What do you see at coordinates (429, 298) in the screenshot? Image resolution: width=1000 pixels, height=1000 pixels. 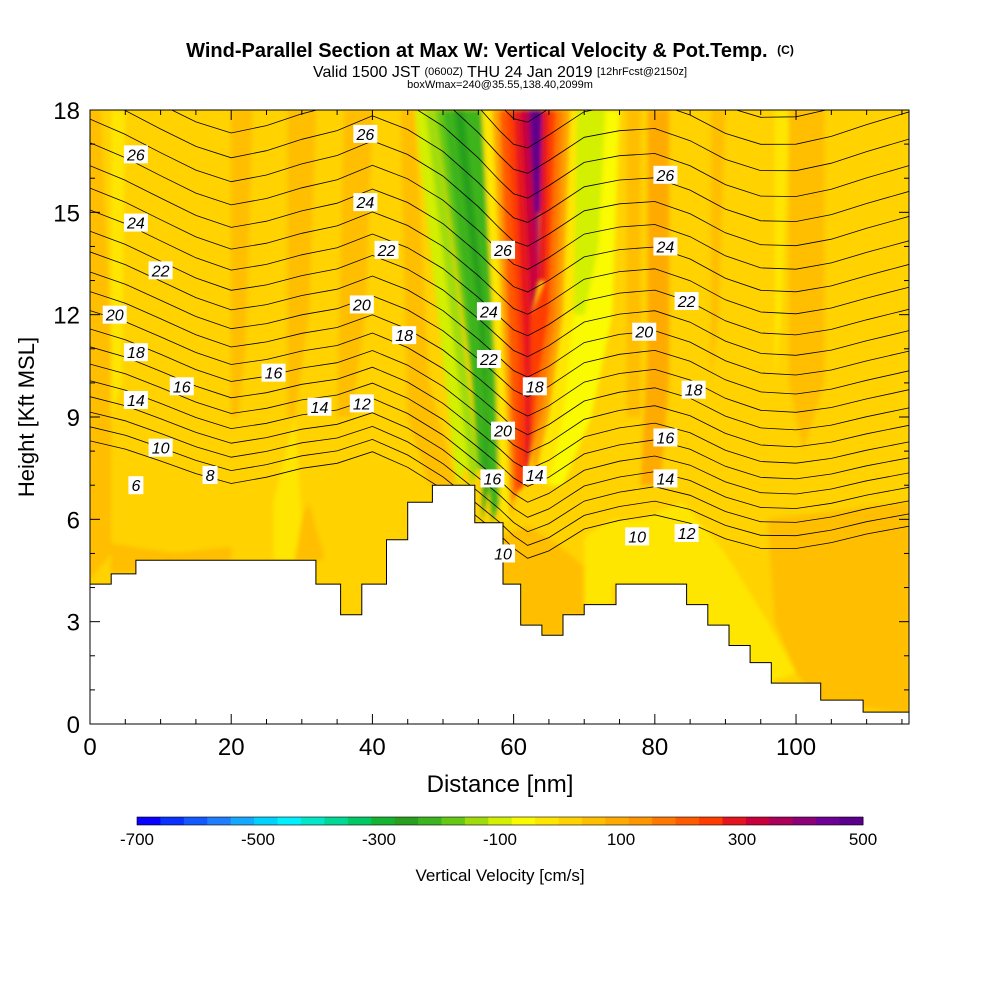 I see `velocity-field-band-orange-center-left` at bounding box center [429, 298].